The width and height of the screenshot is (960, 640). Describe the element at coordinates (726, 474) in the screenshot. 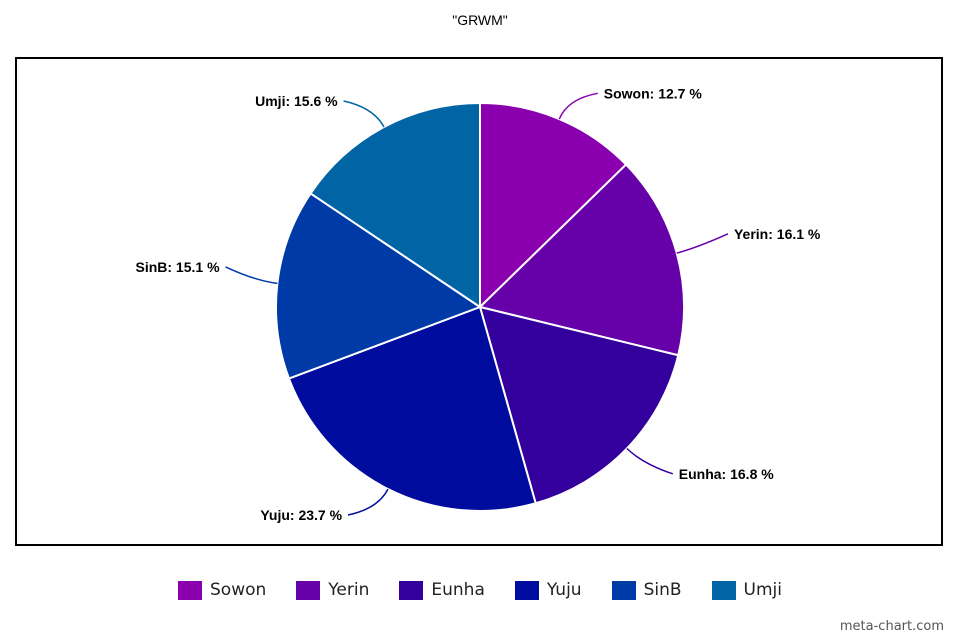

I see `data-label-eunha: Eunha: 16.8 %` at that location.